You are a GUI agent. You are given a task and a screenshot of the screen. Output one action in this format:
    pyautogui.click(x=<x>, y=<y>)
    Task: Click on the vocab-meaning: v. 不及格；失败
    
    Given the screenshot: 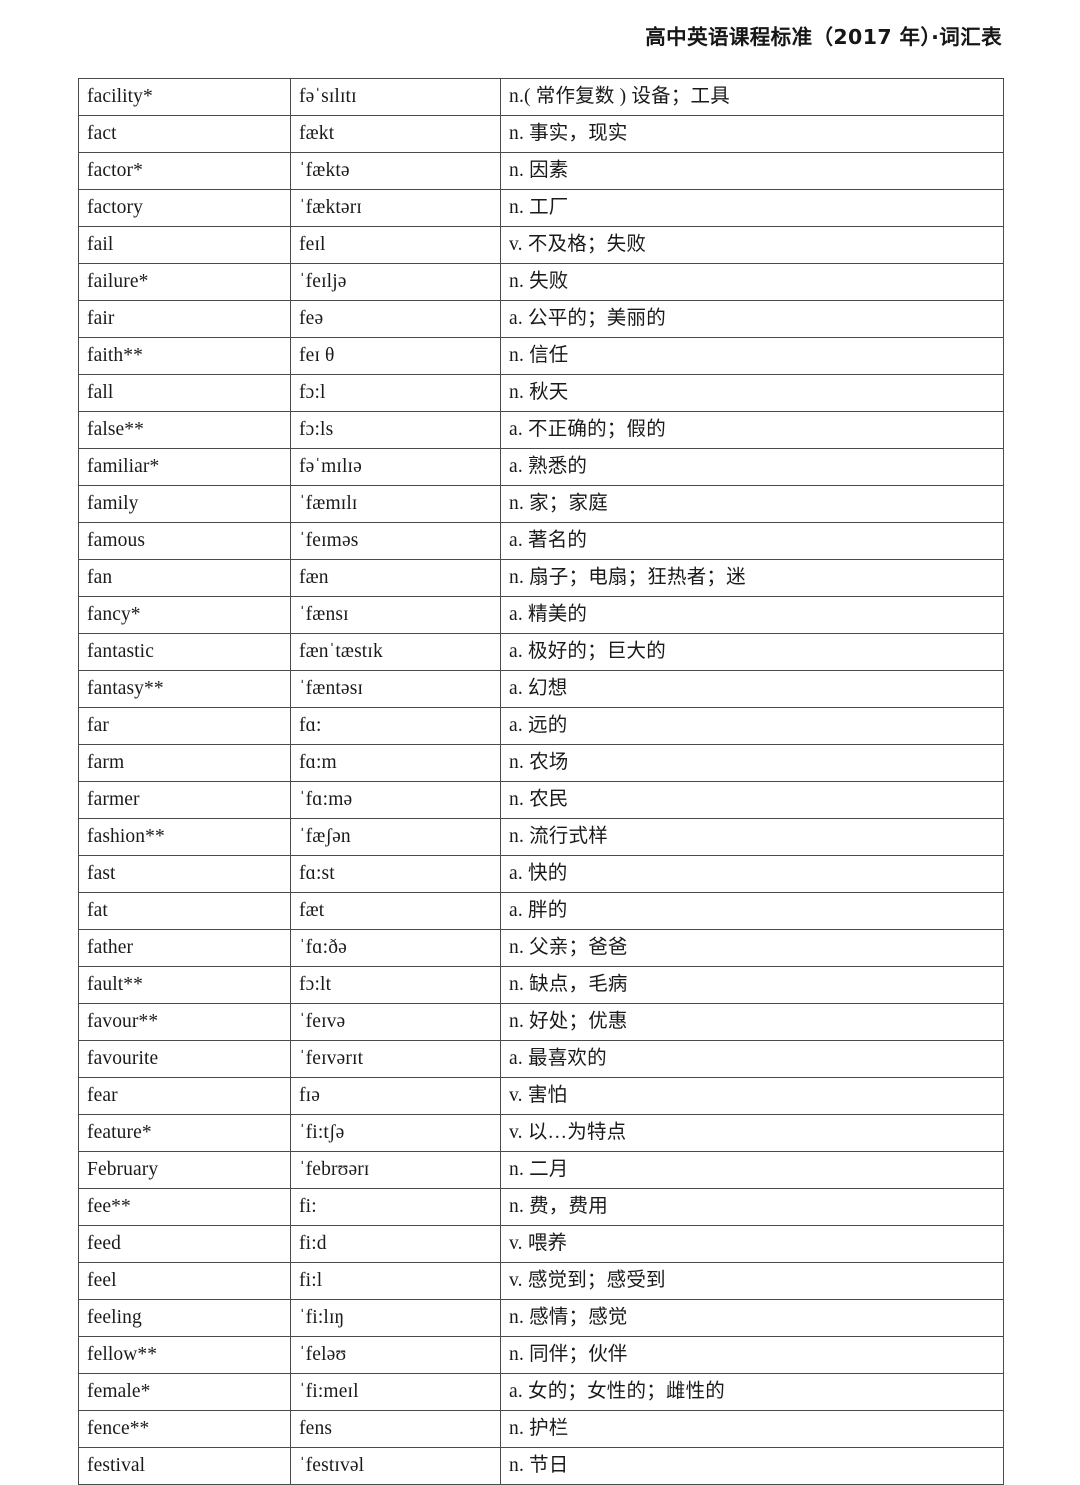 What is the action you would take?
    pyautogui.click(x=752, y=245)
    